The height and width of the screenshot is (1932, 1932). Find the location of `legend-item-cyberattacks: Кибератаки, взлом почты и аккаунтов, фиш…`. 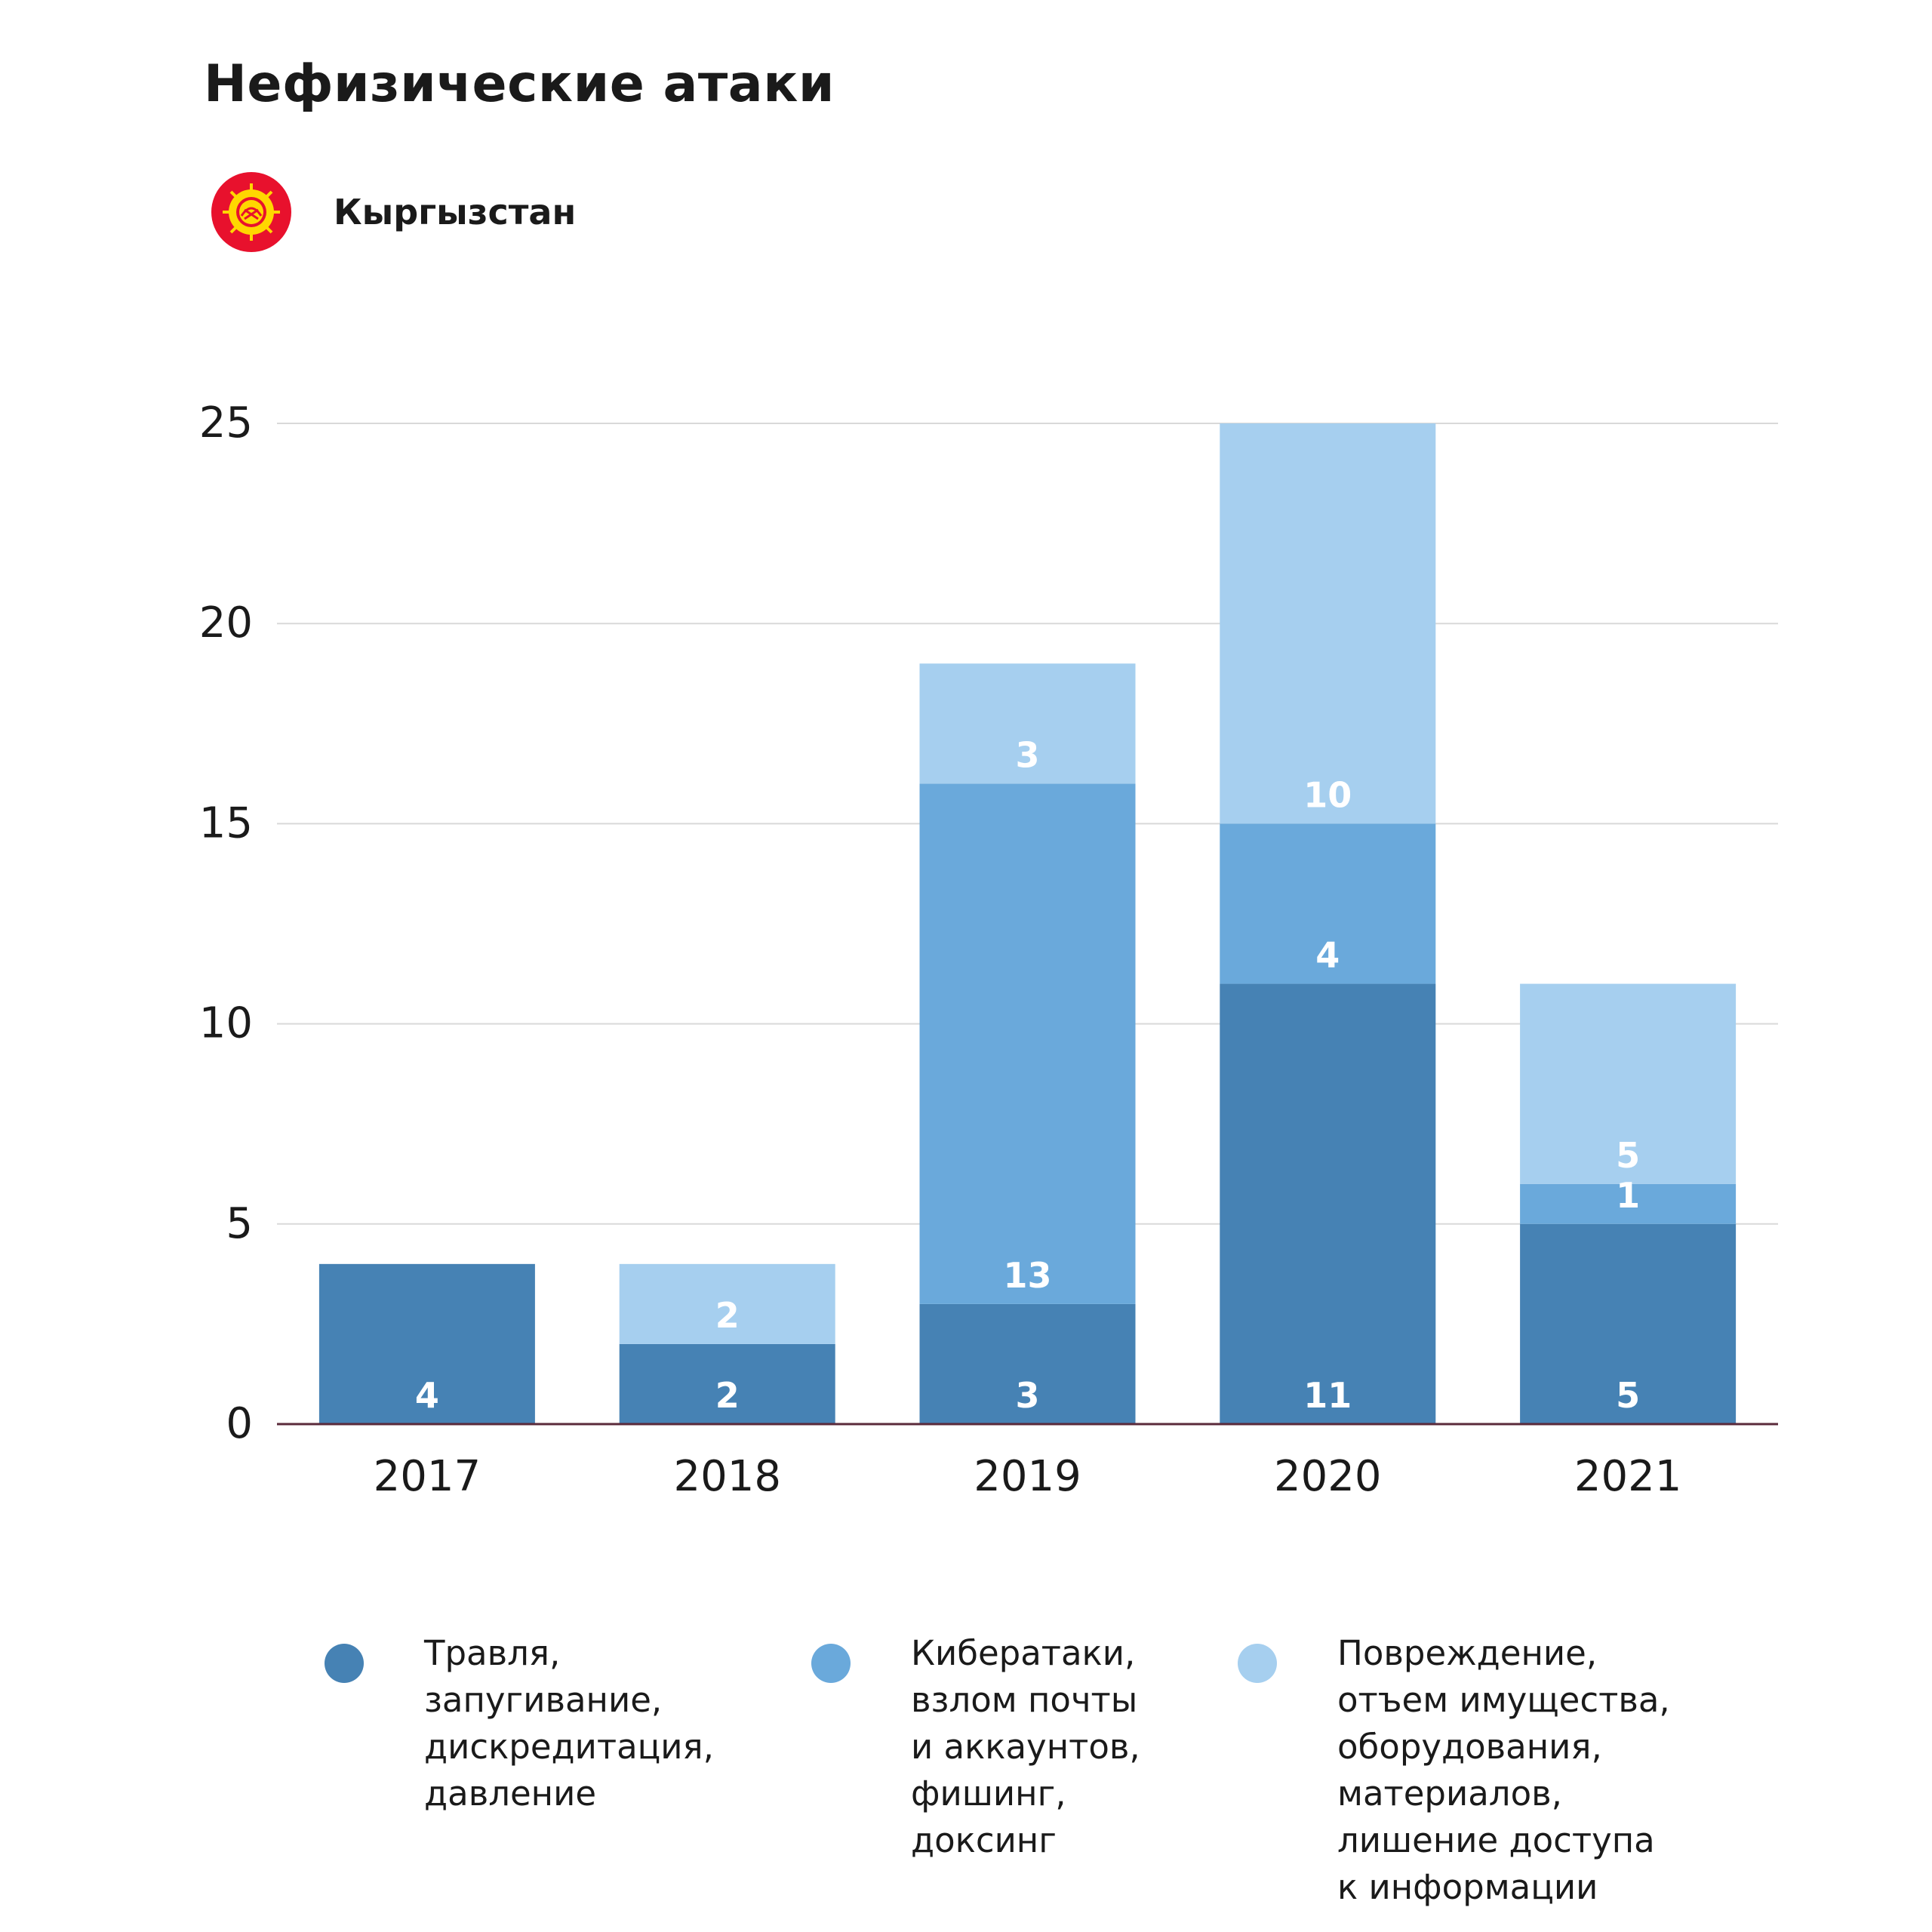

legend-item-cyberattacks: Кибератаки, взлом почты и аккаунтов, фиш… is located at coordinates (975, 1747).